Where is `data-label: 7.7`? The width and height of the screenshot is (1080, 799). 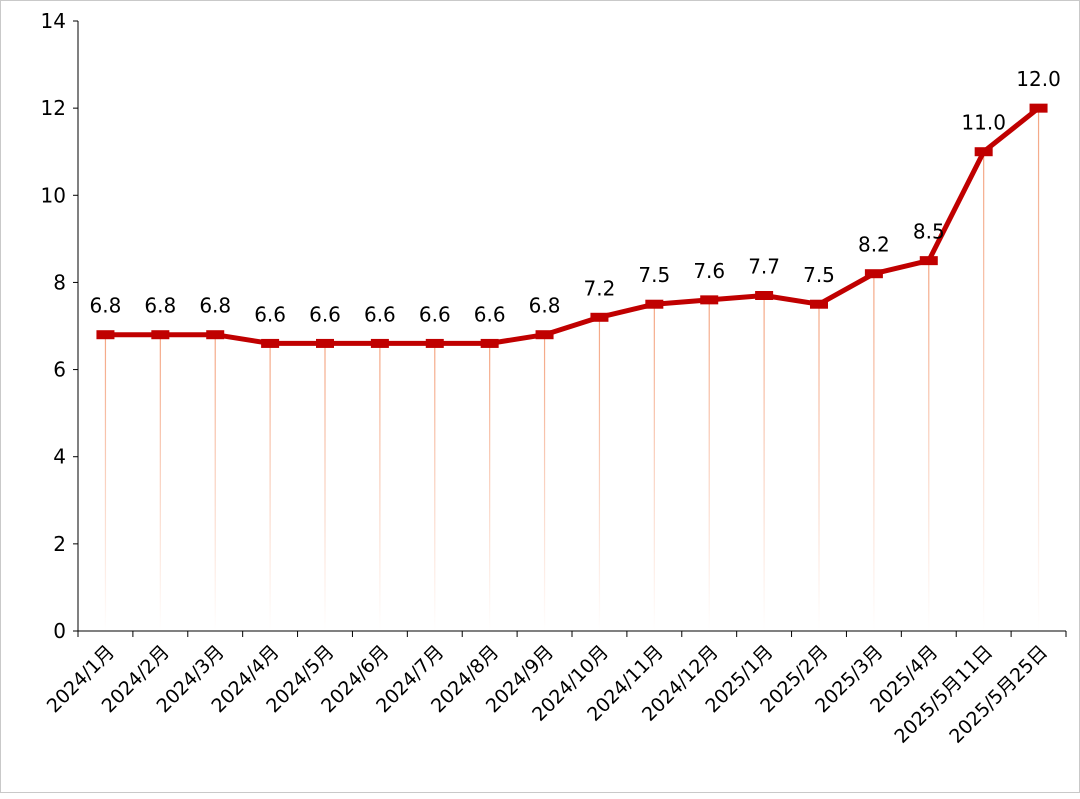 data-label: 7.7 is located at coordinates (764, 267).